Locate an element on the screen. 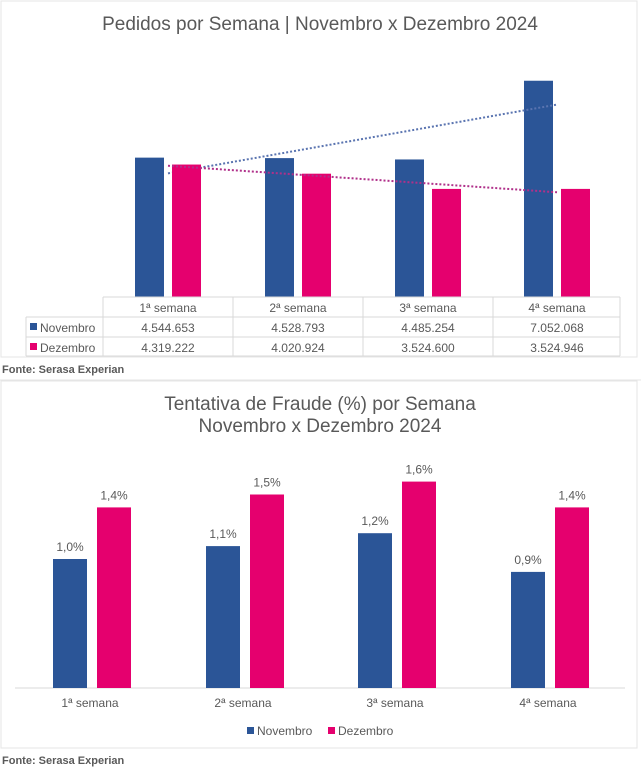  data-label: 1,2% is located at coordinates (375, 521).